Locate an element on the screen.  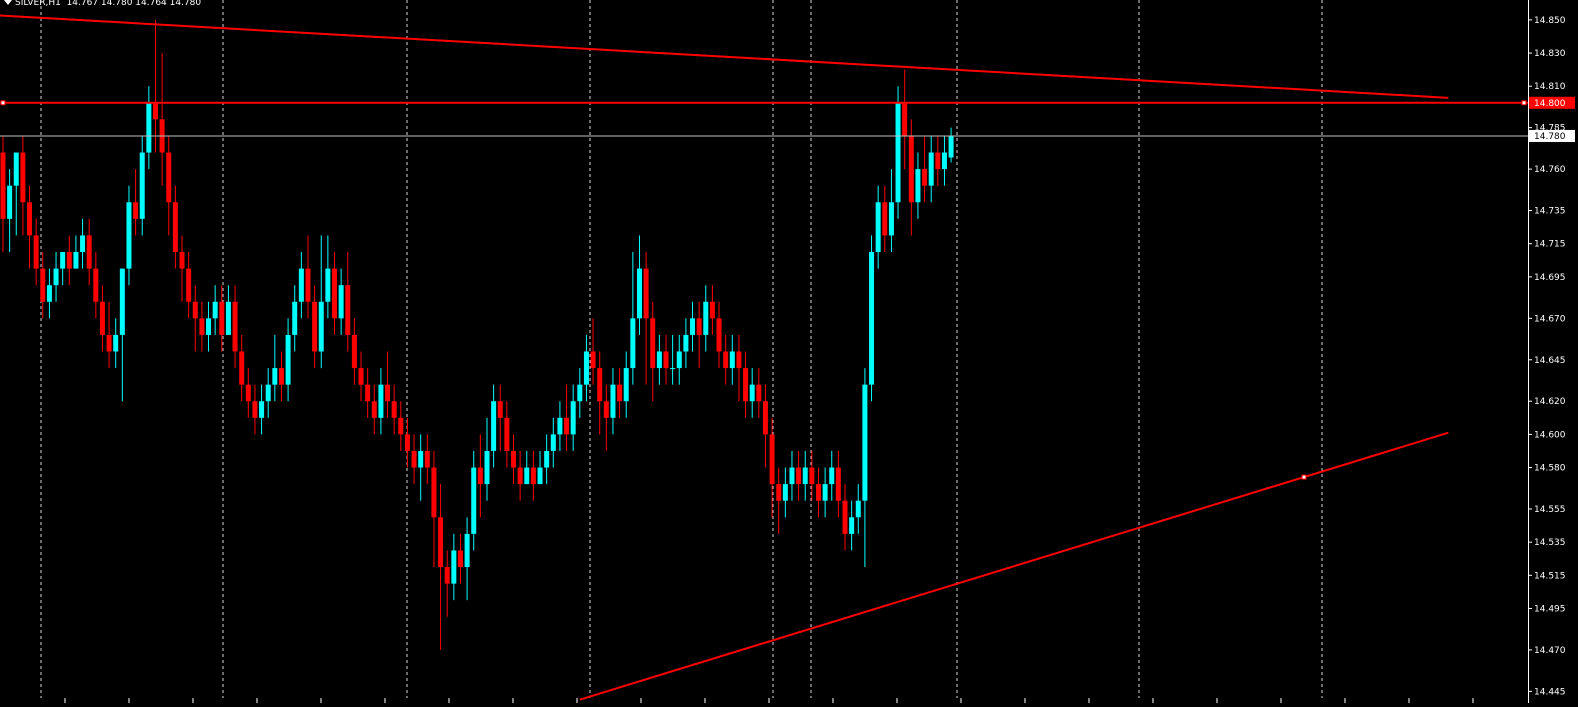
chart-menu-arrow-icon is located at coordinates (8, 2).